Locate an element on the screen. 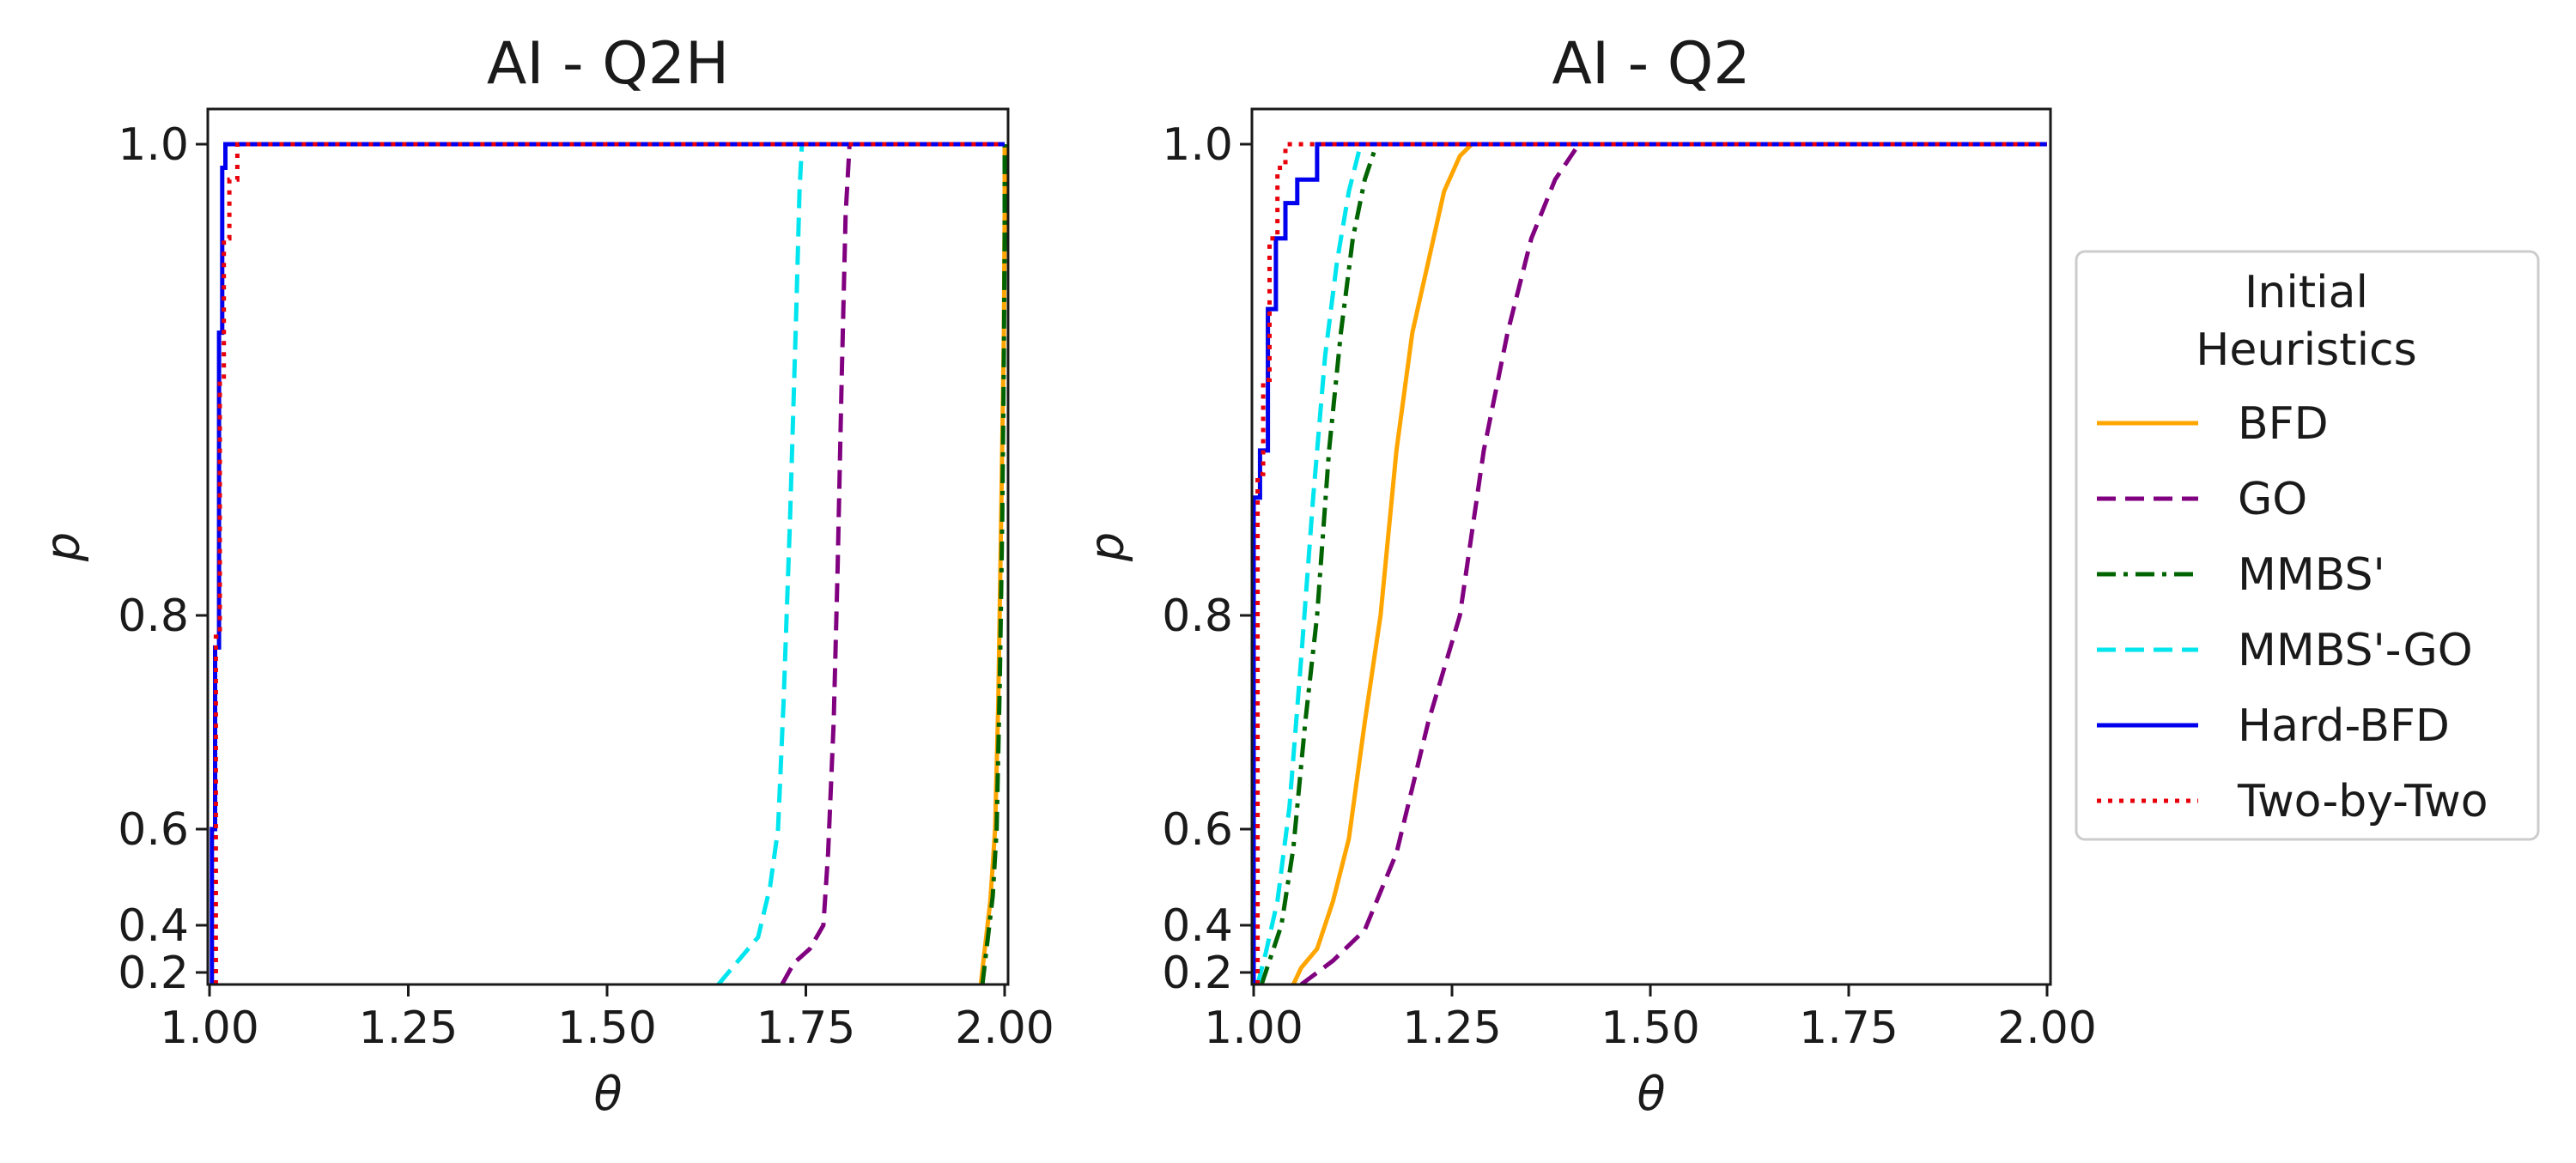 The height and width of the screenshot is (1163, 2576). legend-entry-label: MMBS'-GO is located at coordinates (2355, 650).